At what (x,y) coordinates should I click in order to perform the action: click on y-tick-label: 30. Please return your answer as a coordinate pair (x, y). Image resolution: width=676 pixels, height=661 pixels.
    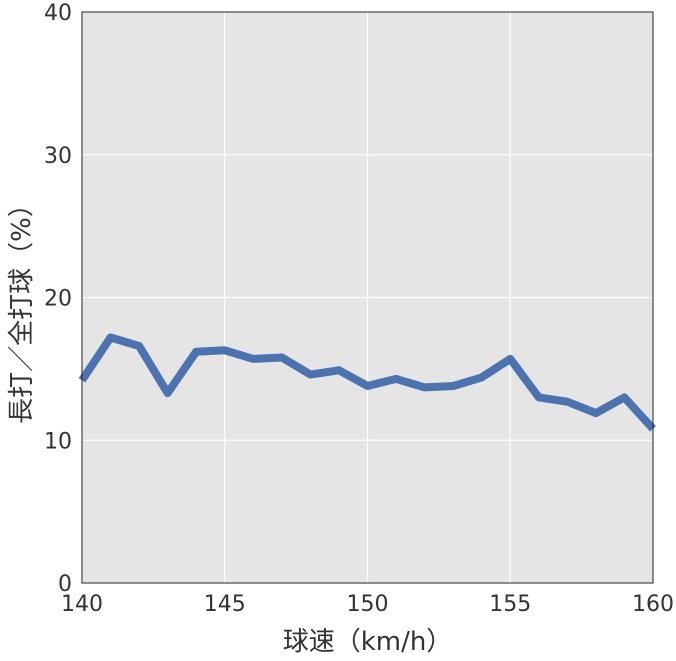
    Looking at the image, I should click on (58, 156).